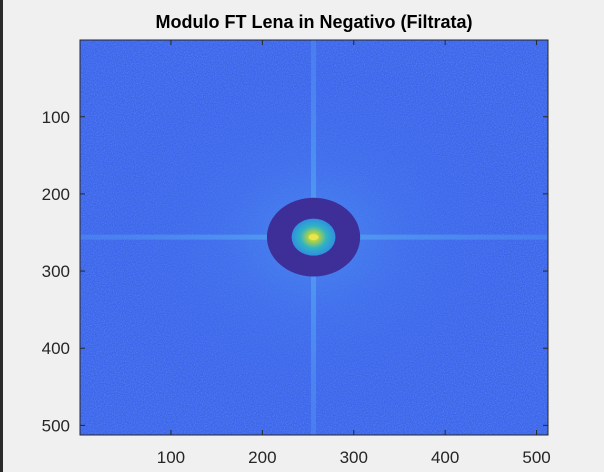 Image resolution: width=604 pixels, height=472 pixels. Describe the element at coordinates (56, 348) in the screenshot. I see `y-tick-label: 400` at that location.